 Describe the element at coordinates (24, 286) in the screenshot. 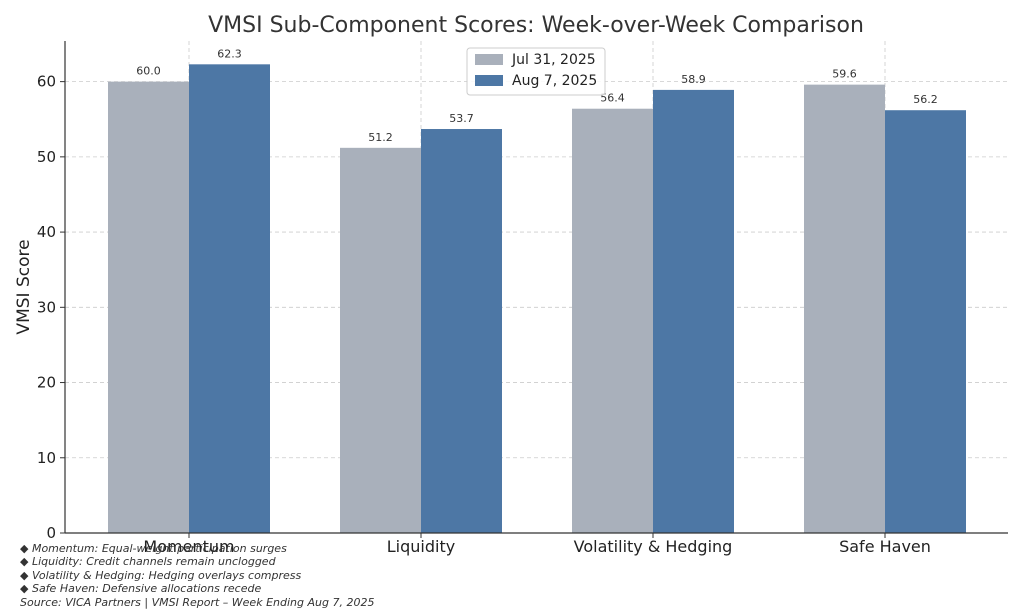

I see `y-axis-label: VMSI Score` at that location.